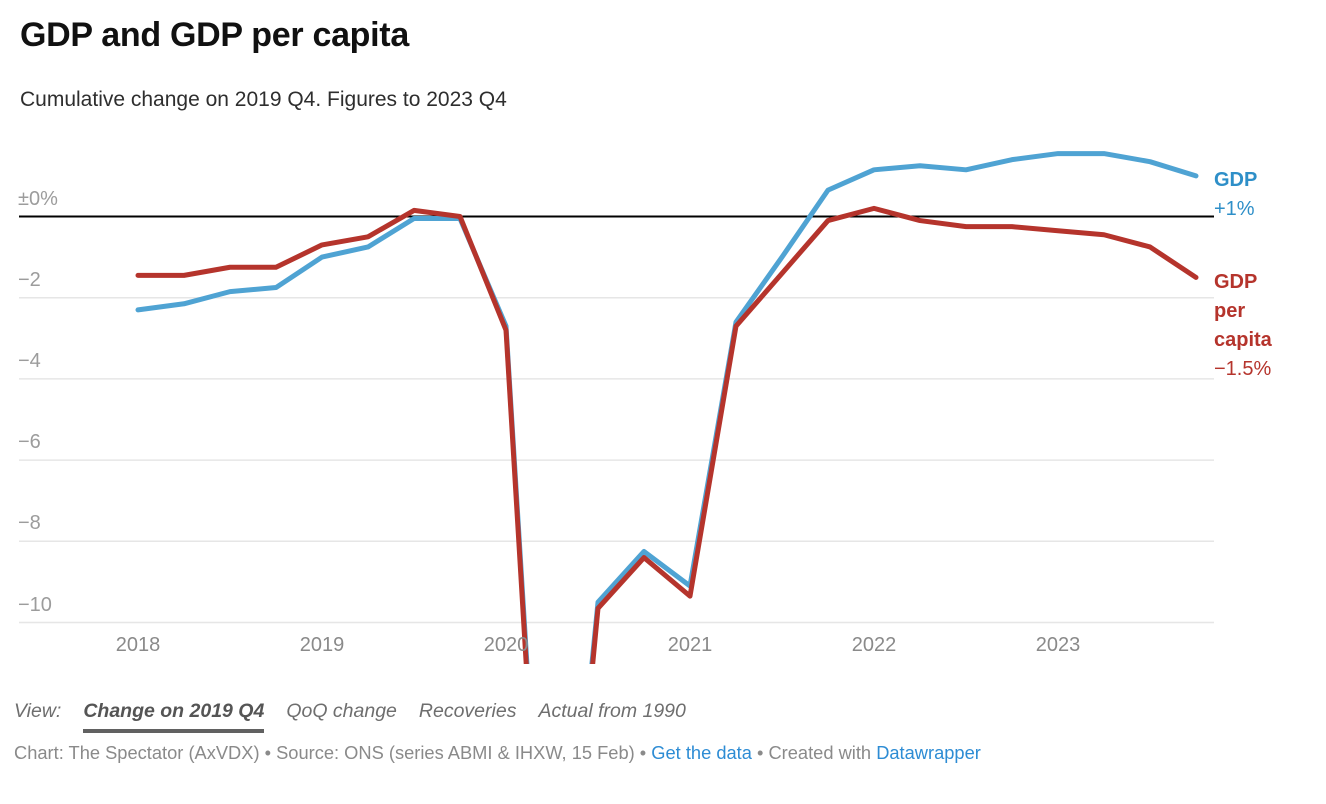  Describe the element at coordinates (29, 360) in the screenshot. I see `y-axis-tick-label: −4` at that location.